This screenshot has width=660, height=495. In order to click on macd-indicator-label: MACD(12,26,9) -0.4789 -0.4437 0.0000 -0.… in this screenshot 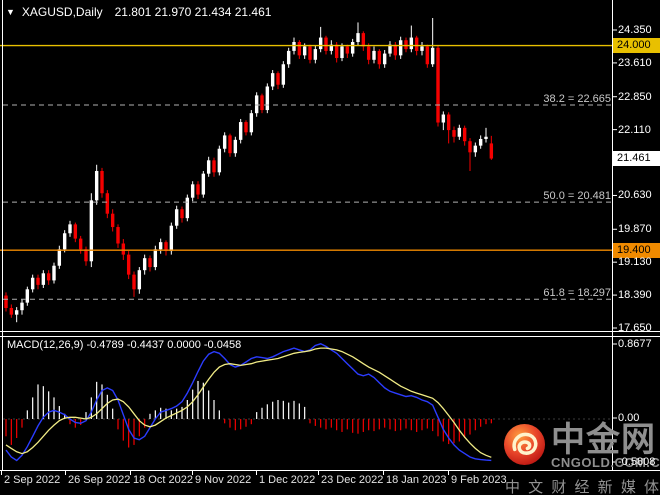, I will do `click(124, 345)`.